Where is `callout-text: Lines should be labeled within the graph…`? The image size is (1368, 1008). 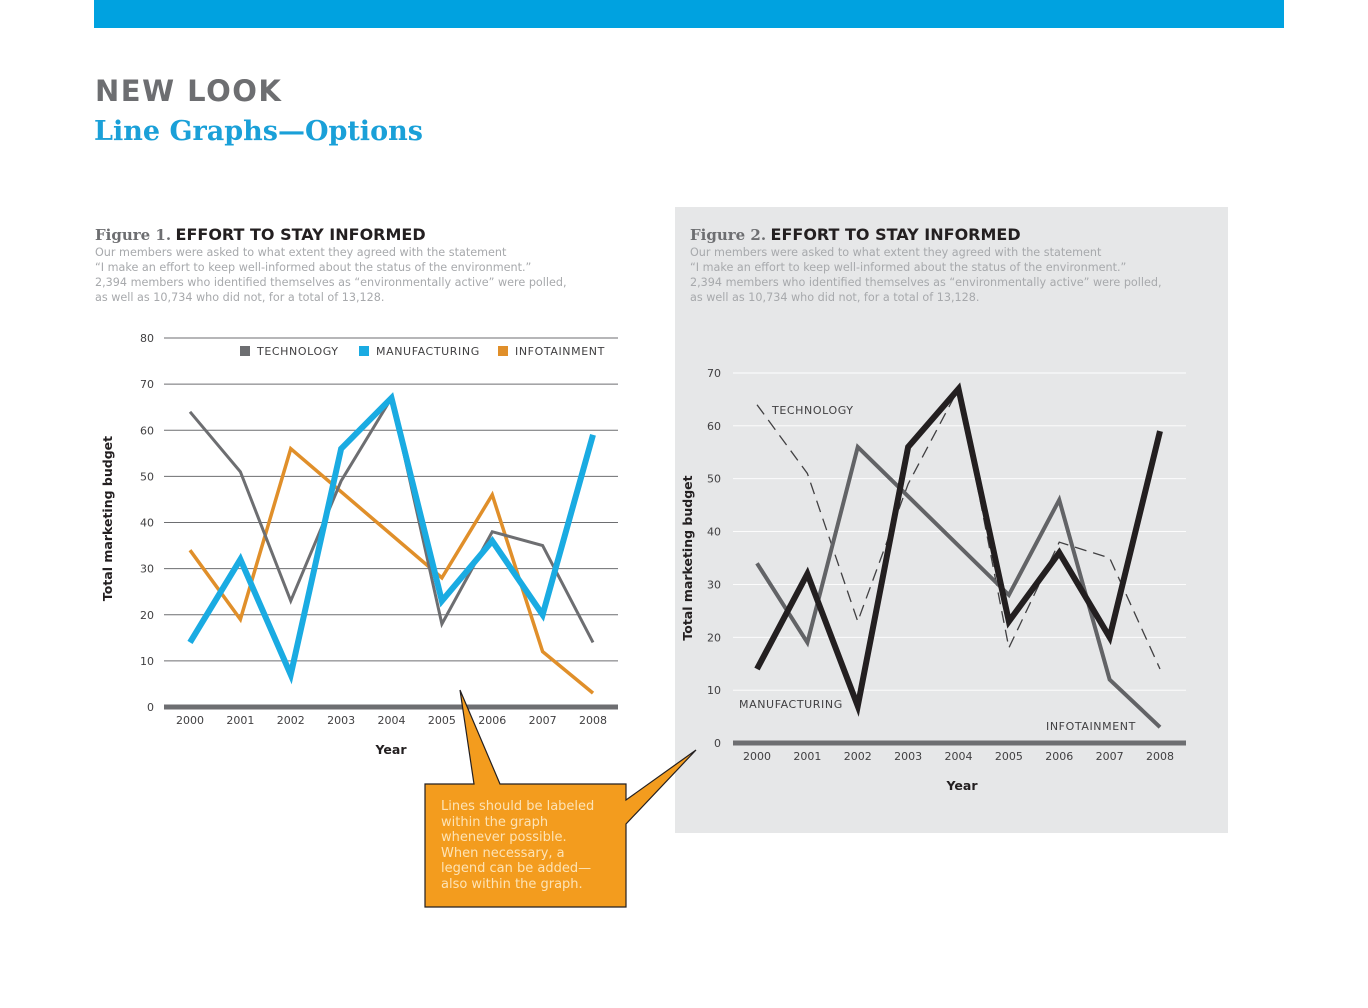 callout-text: Lines should be labeled within the graph… is located at coordinates (531, 846).